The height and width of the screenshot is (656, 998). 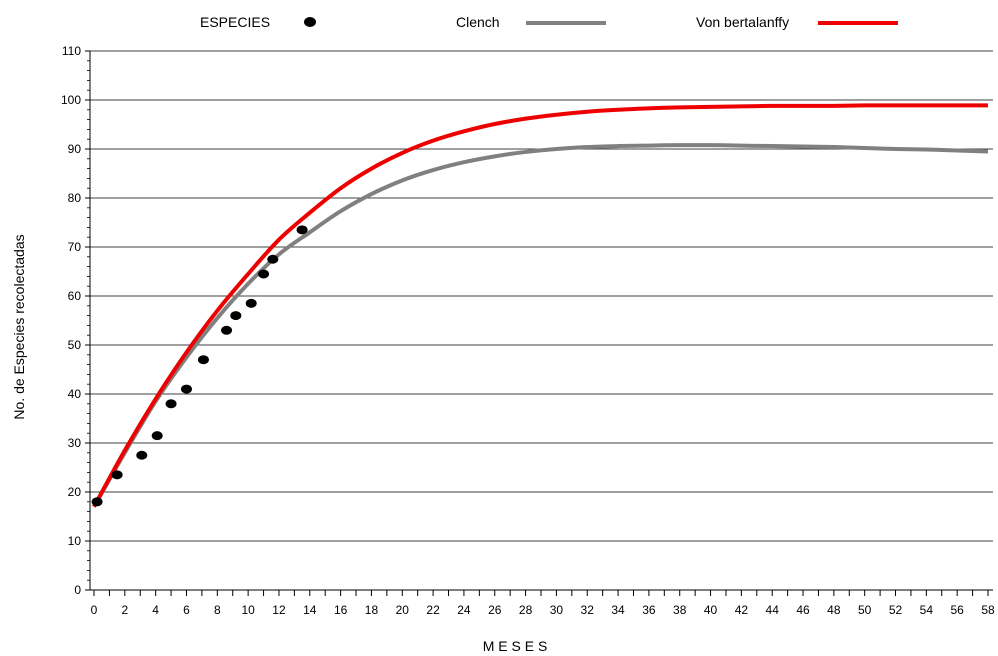 I want to click on x-tick-label: 36, so click(x=649, y=610).